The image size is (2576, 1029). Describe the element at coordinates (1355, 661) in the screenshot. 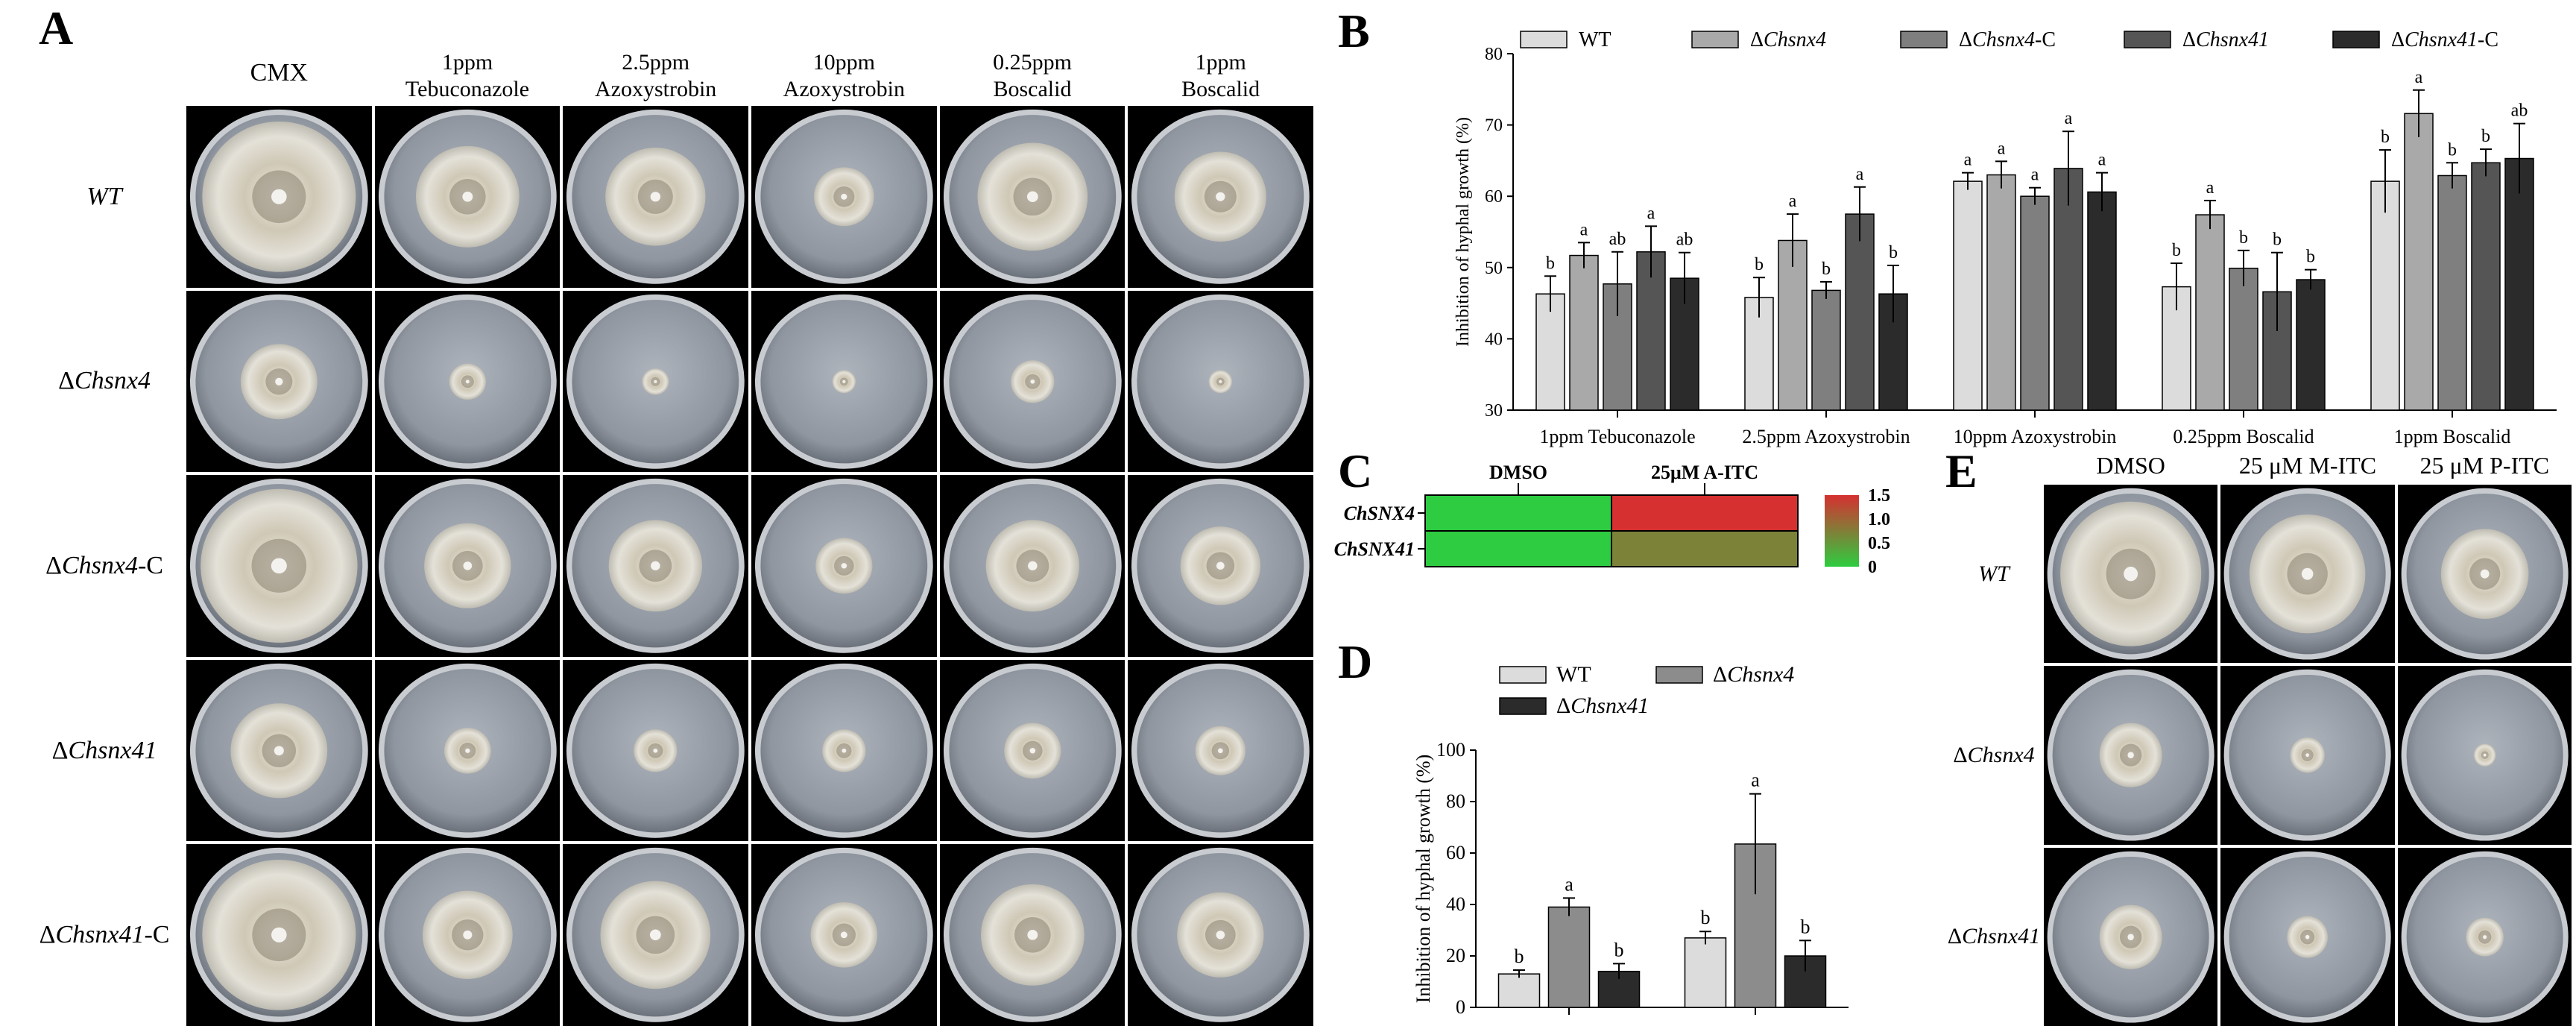

I see `panel-letter-d: D` at that location.